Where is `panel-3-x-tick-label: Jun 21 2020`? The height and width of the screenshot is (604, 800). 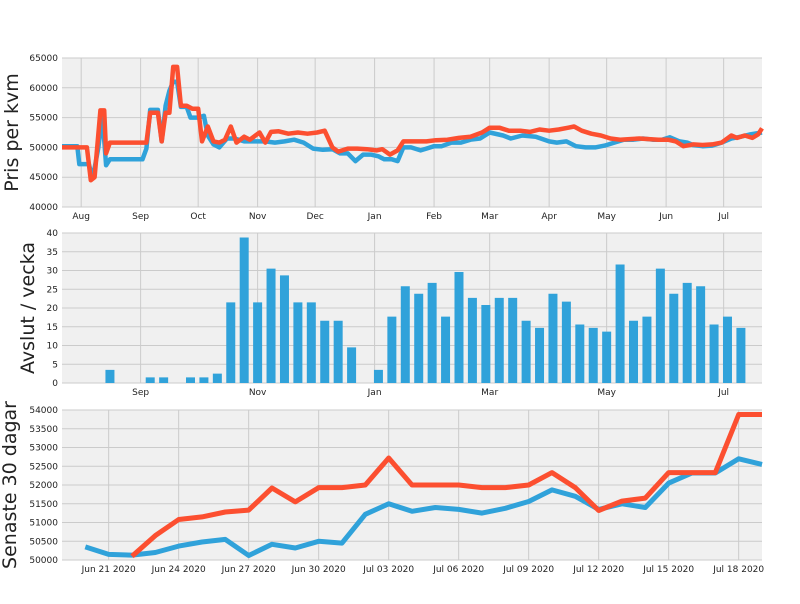
panel-3-x-tick-label: Jun 21 2020 is located at coordinates (108, 570).